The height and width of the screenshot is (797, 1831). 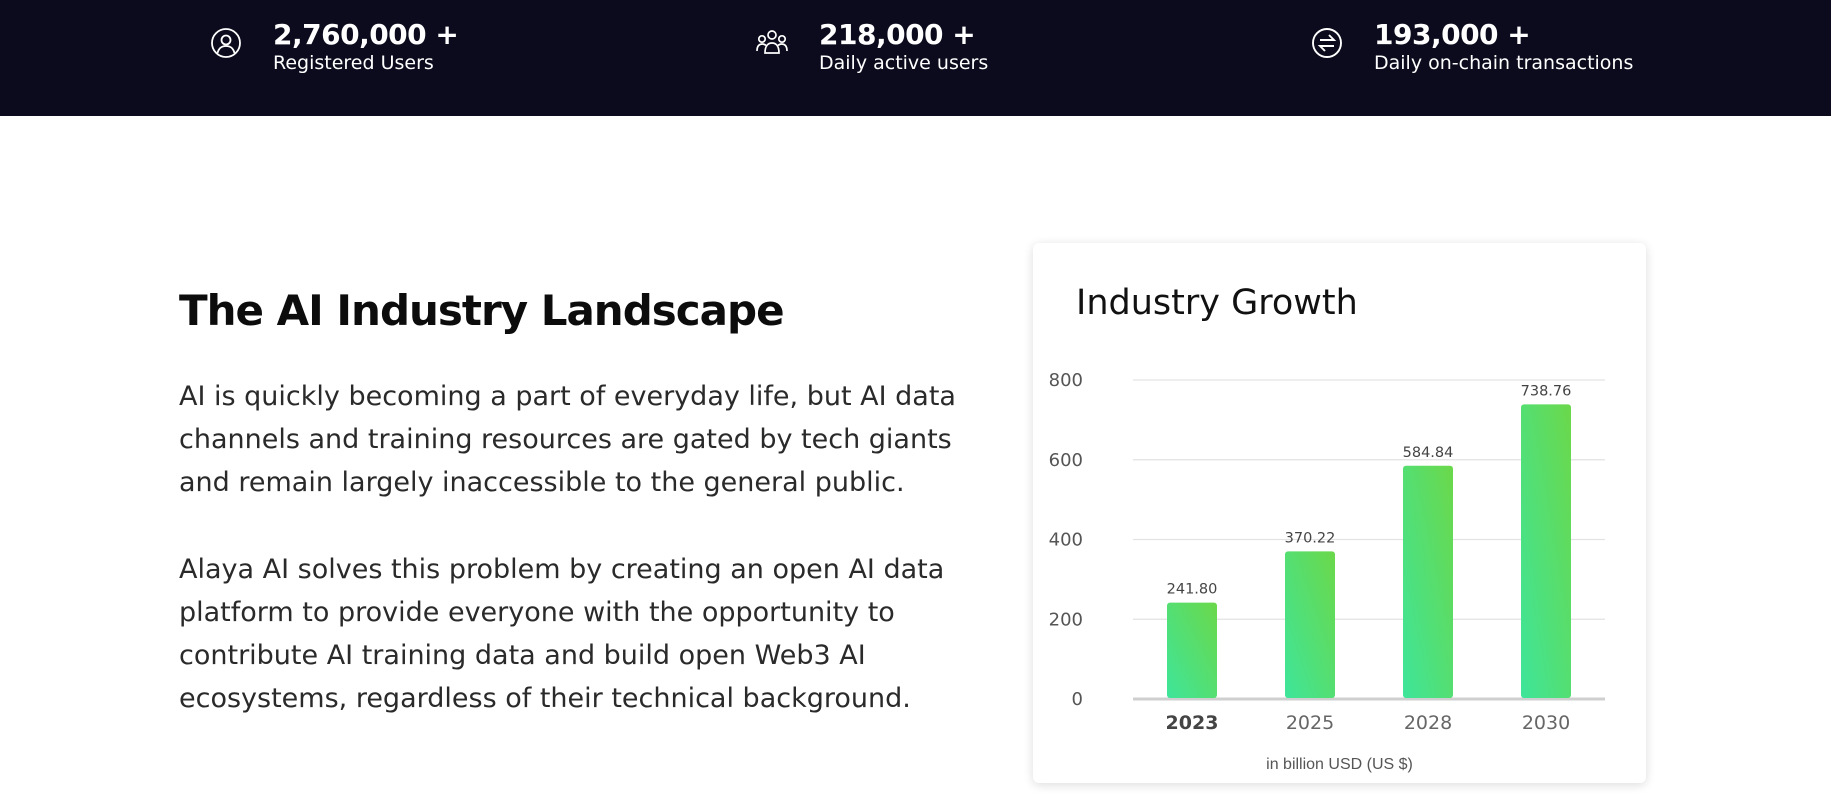 I want to click on stat-registered-users: 2,760,000 + Registered Users, so click(x=334, y=46).